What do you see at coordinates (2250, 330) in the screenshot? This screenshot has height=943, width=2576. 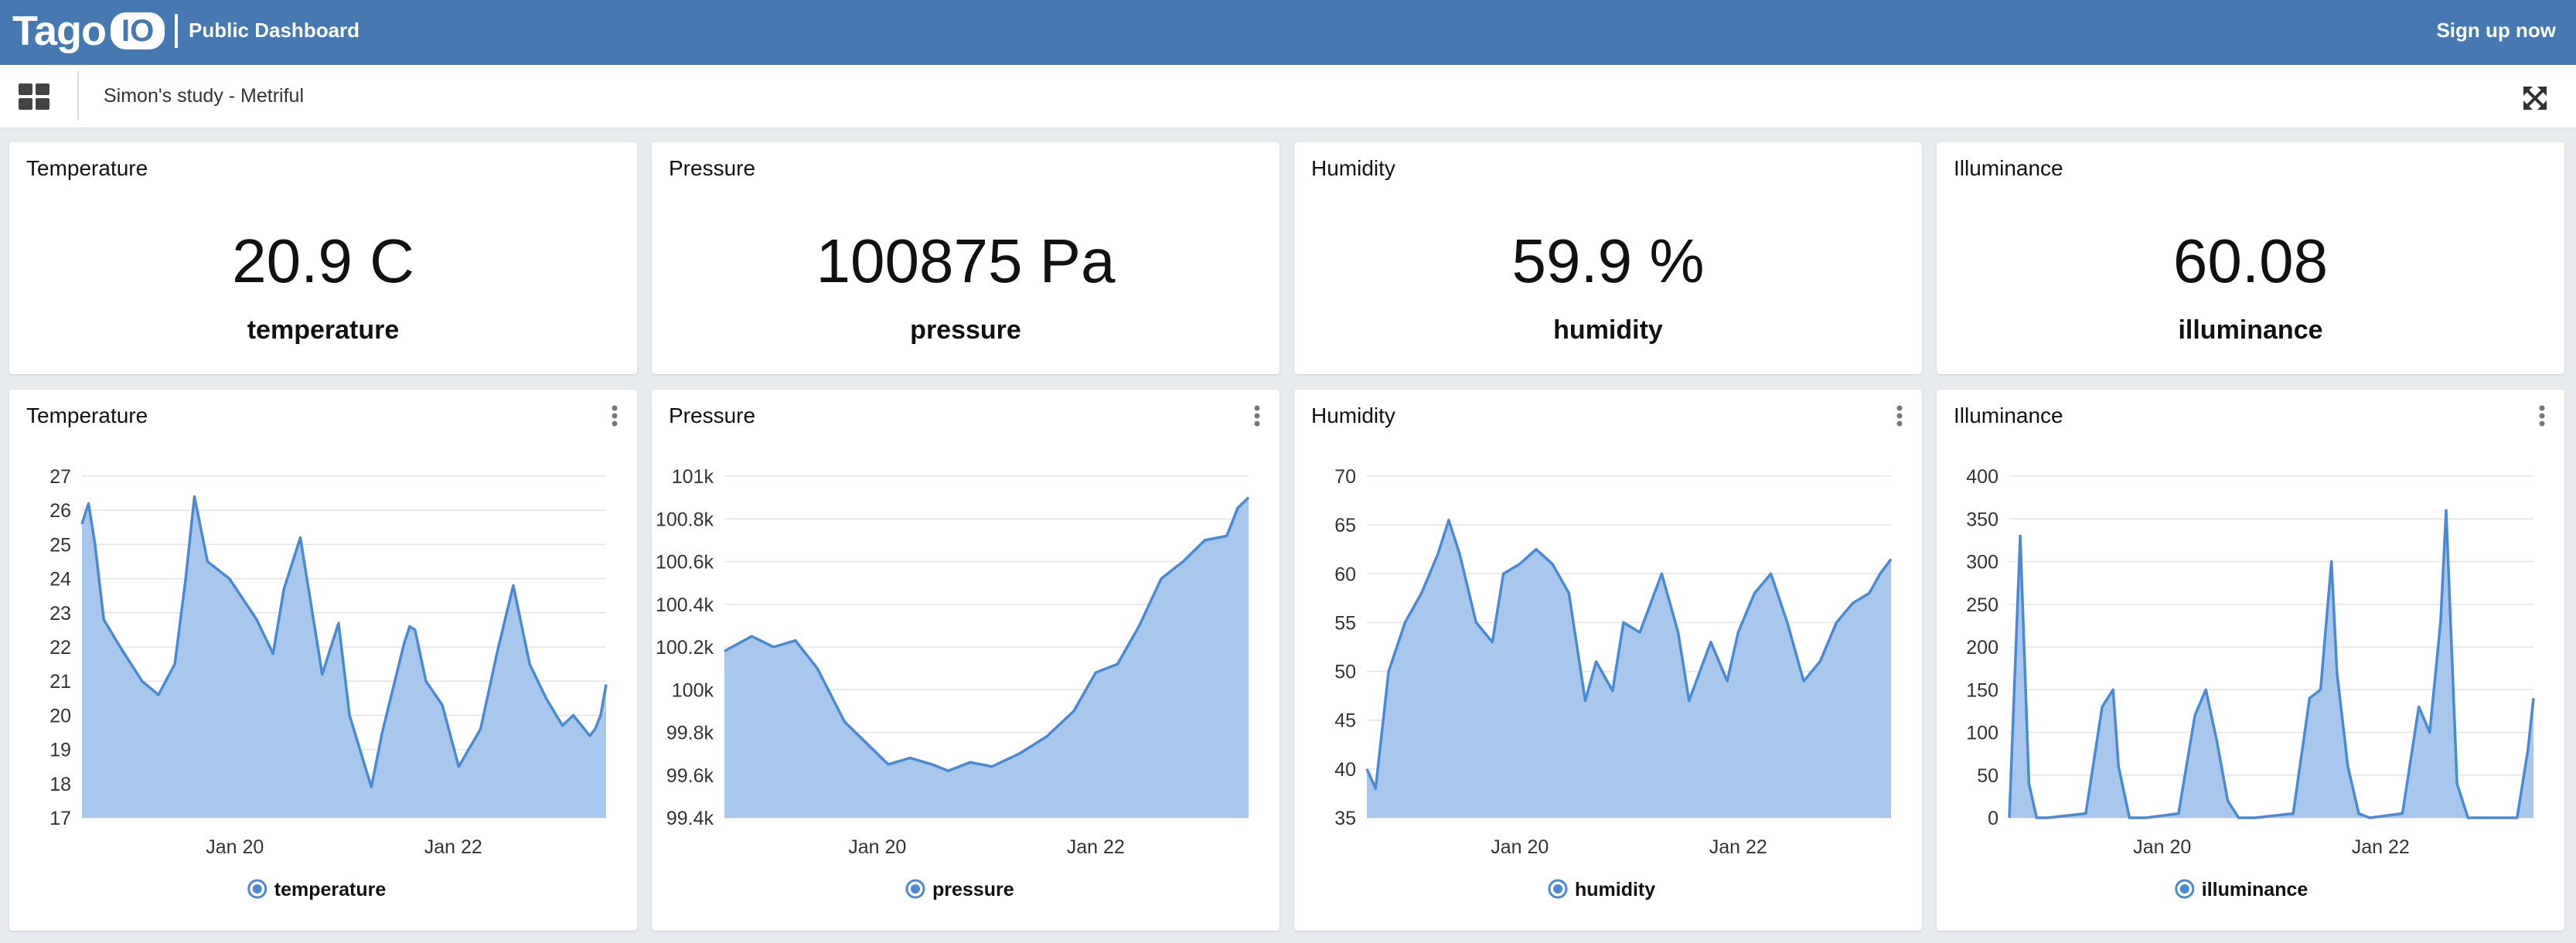 I see `card-variable: illuminance` at bounding box center [2250, 330].